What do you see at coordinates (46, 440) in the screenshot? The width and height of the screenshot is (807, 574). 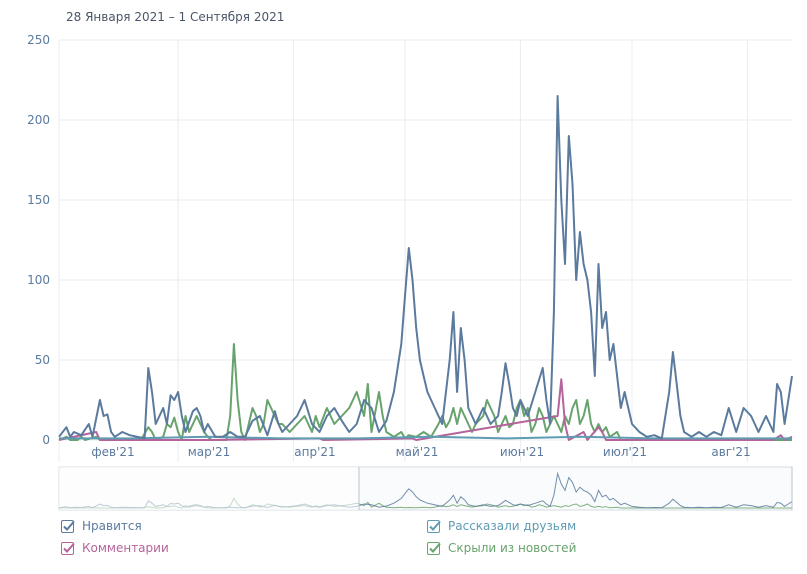 I see `y-tick-label: 0` at bounding box center [46, 440].